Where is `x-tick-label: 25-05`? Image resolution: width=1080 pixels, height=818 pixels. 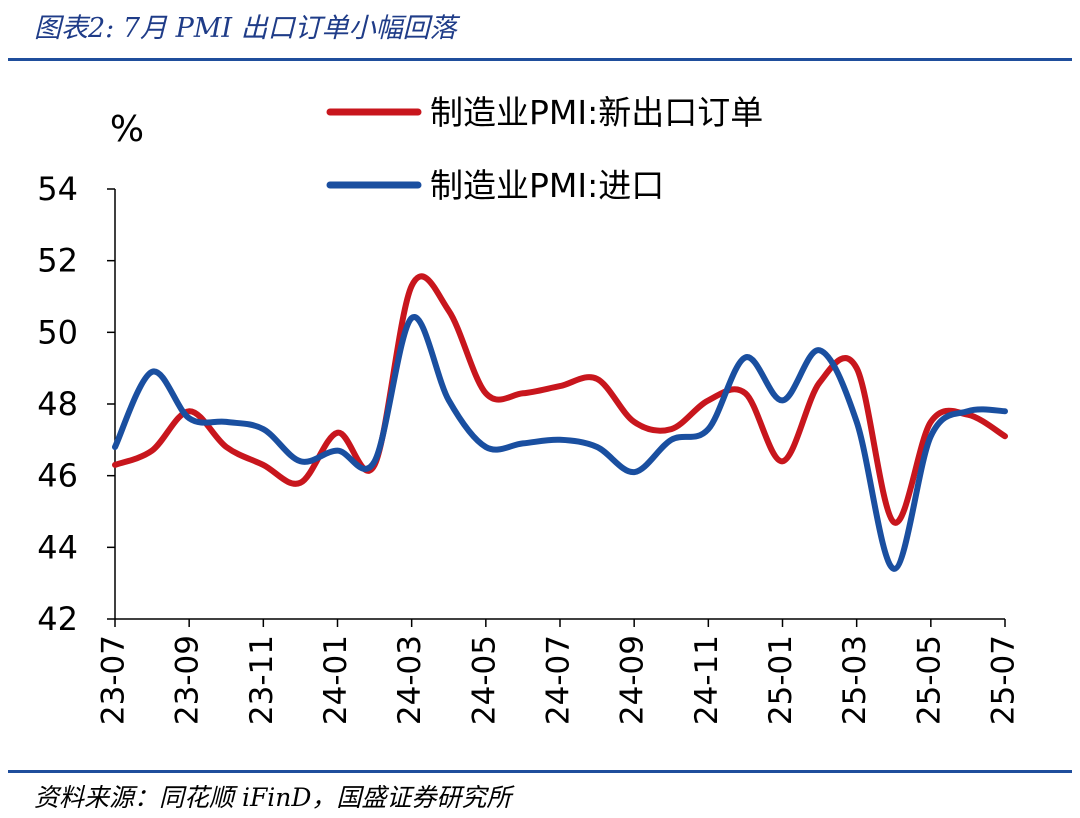
x-tick-label: 25-05 is located at coordinates (929, 680).